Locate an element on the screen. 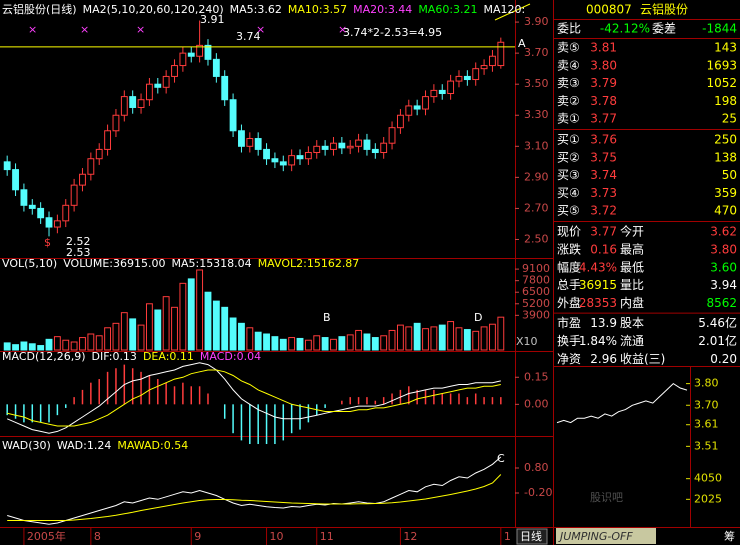 The image size is (740, 545). y-tick-label: 3.90 is located at coordinates (536, 21).